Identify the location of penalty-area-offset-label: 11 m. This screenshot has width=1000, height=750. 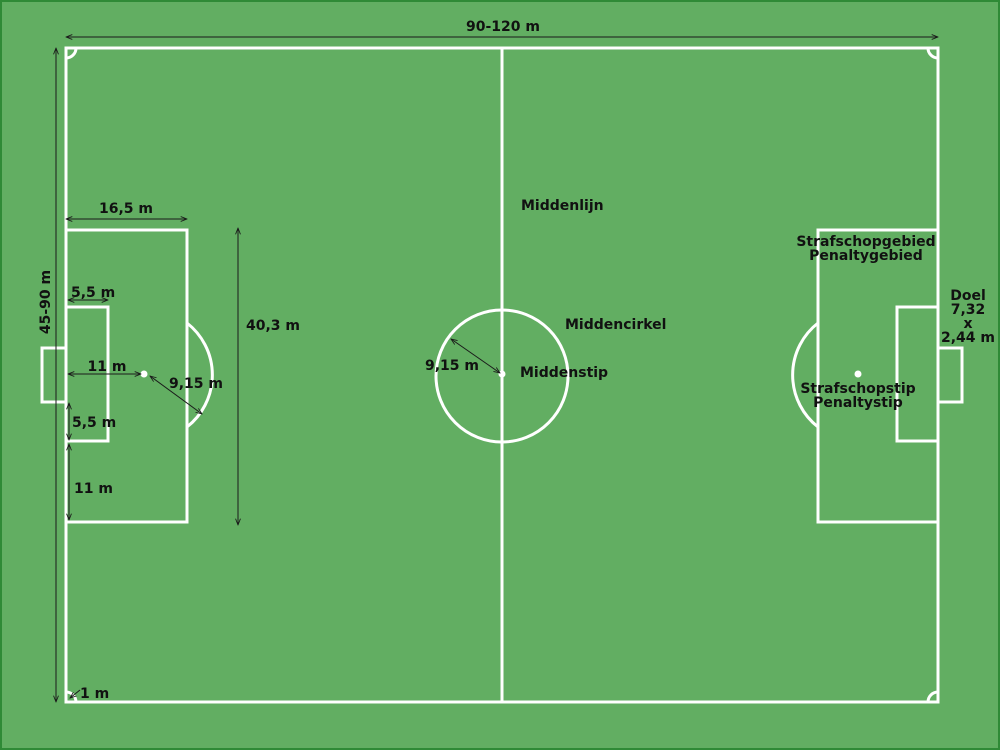
(93, 489).